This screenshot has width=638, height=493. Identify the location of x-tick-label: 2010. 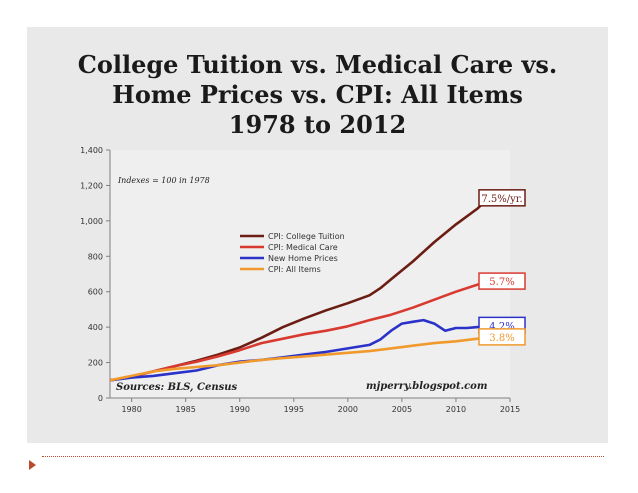
(456, 409).